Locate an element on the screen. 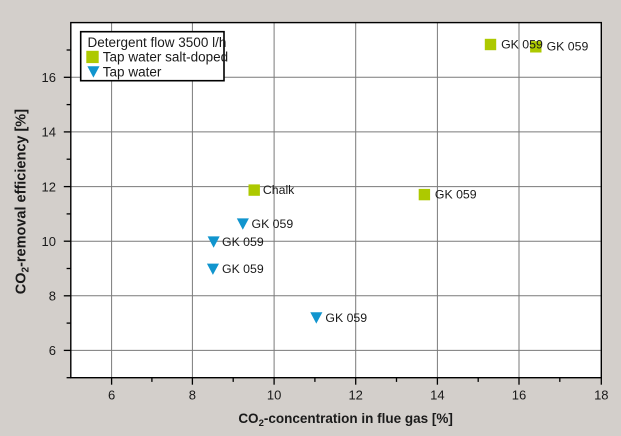 Image resolution: width=621 pixels, height=436 pixels. svg-text: Chalk is located at coordinates (279, 190).